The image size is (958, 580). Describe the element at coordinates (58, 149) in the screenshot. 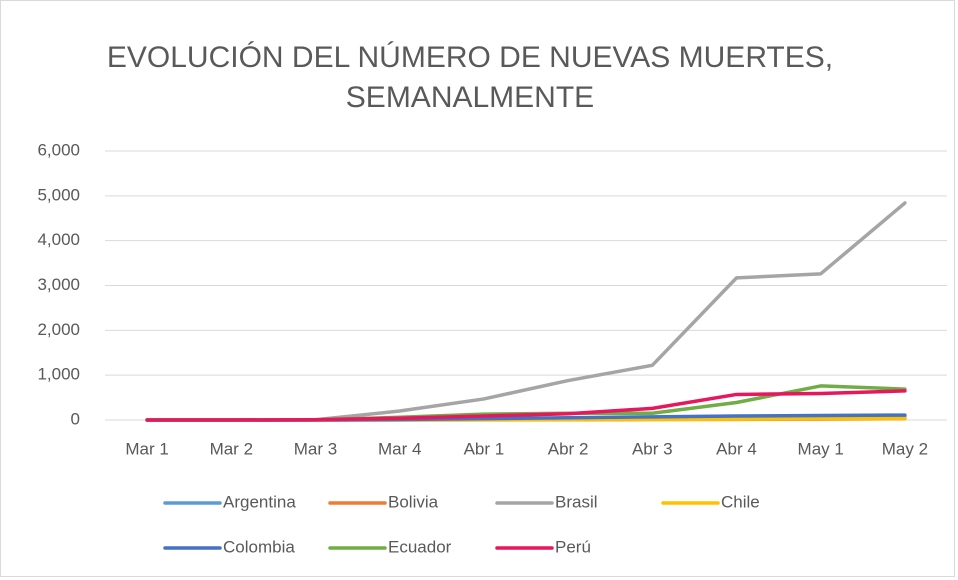

I see `y-tick-label: 6,000` at that location.